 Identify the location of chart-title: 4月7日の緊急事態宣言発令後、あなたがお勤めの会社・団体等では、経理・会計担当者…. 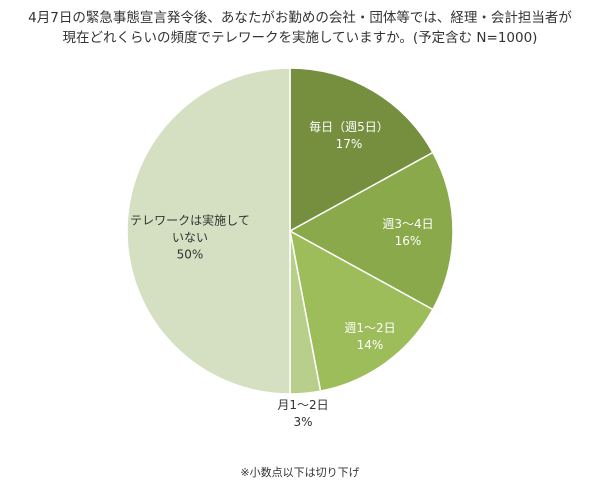
(300, 28).